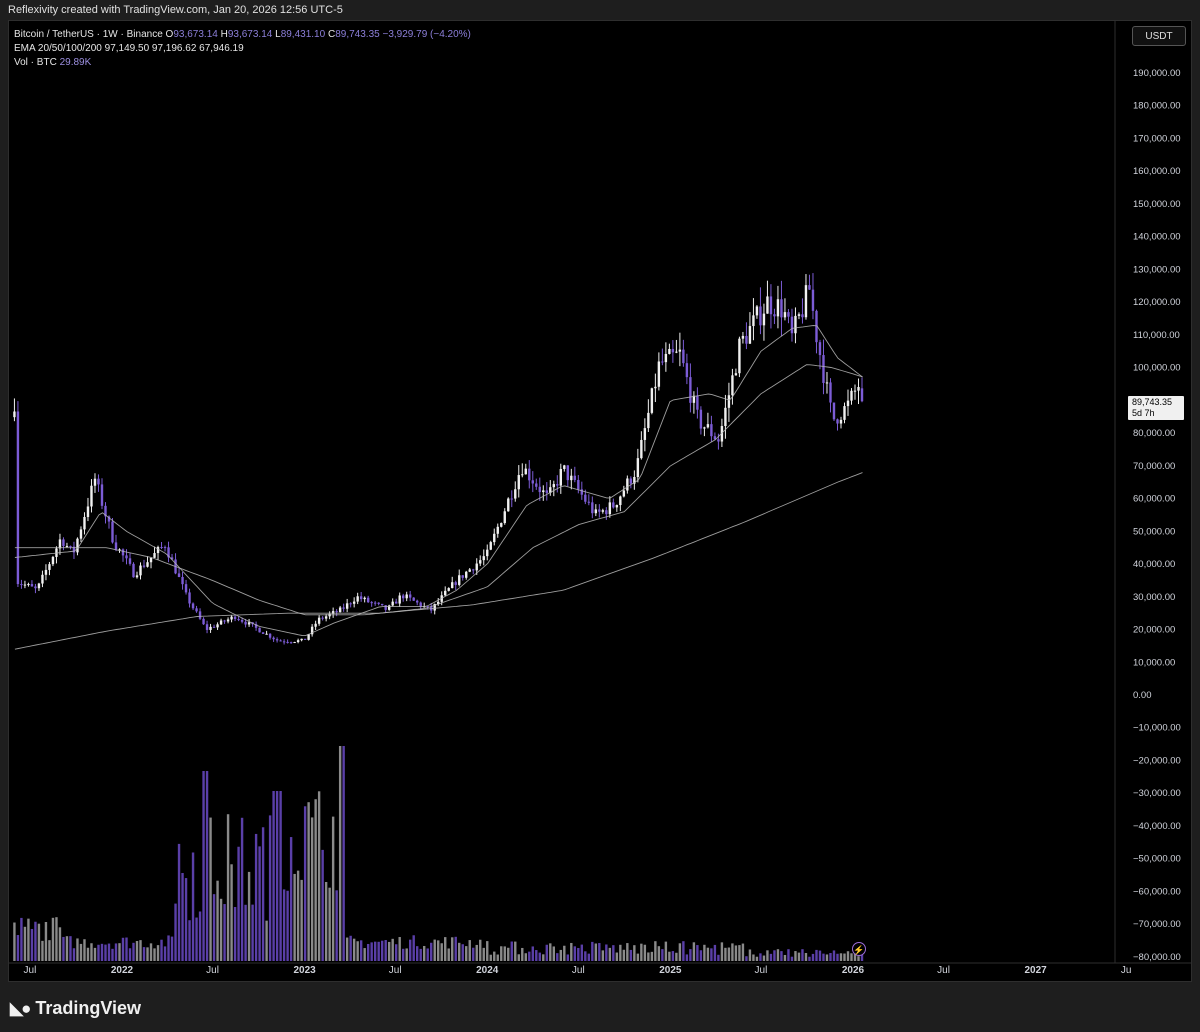 The height and width of the screenshot is (1032, 1200). Describe the element at coordinates (1143, 413) in the screenshot. I see `countdown-value: 5d 7h` at that location.